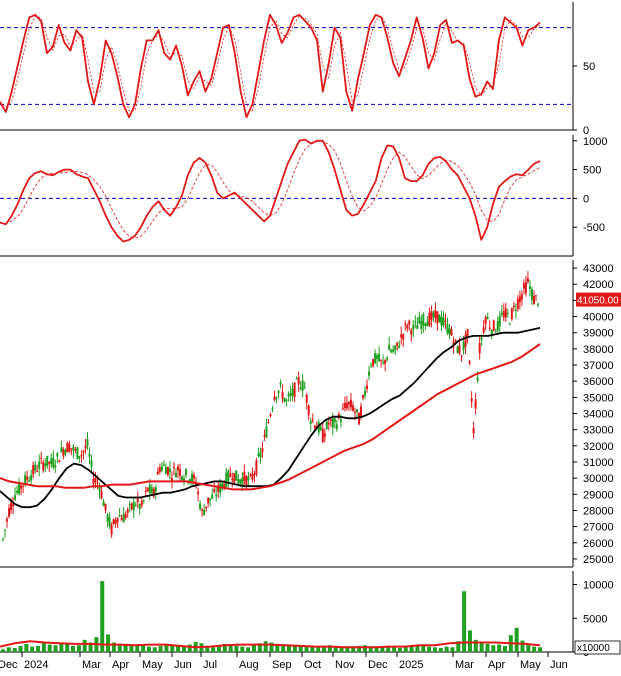 The image size is (621, 676). I want to click on macd-line, so click(270, 190).